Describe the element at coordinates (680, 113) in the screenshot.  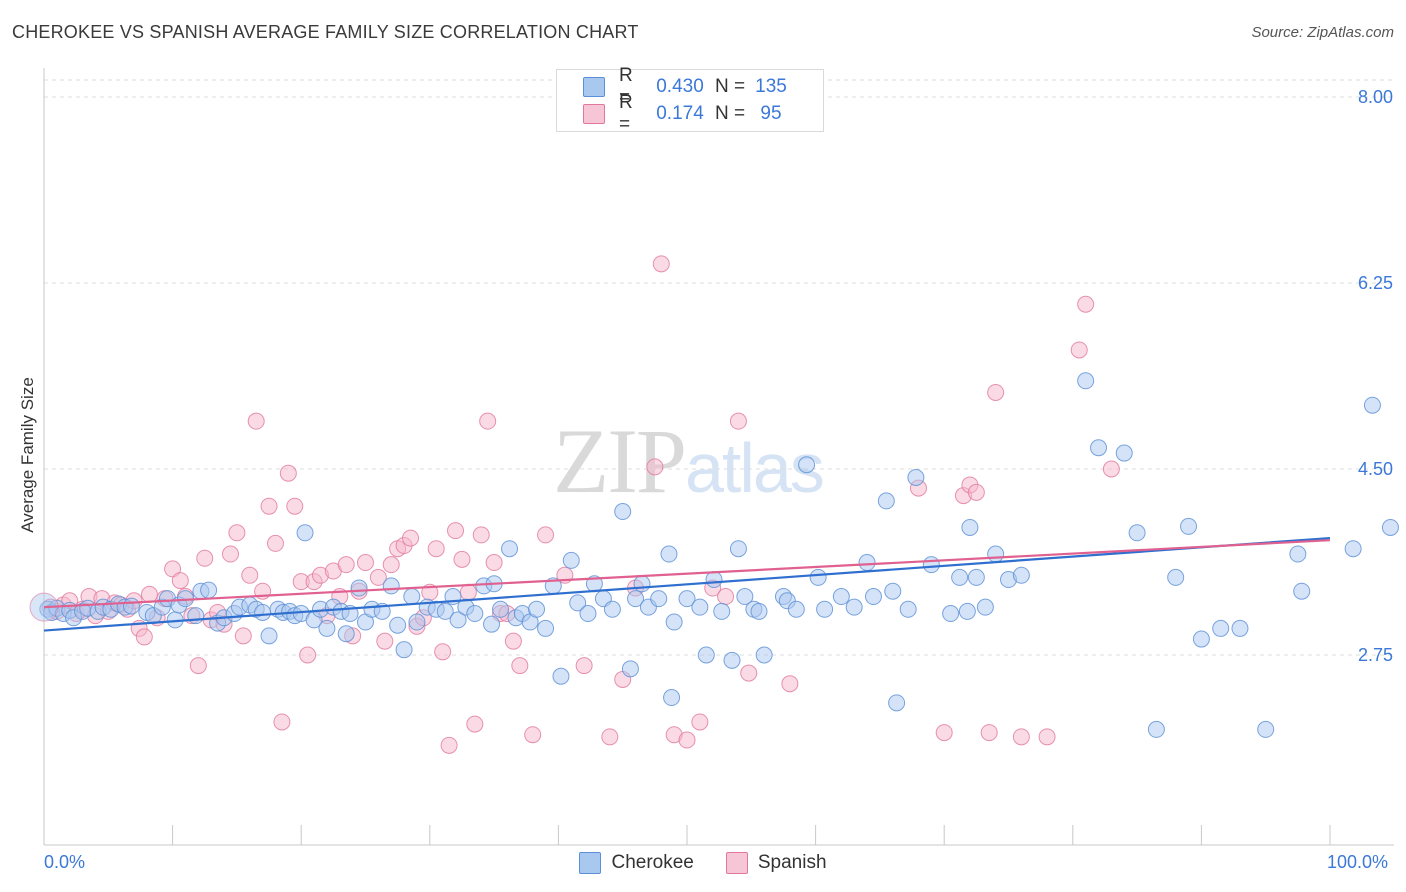
I see `r-value: 0.174` at that location.